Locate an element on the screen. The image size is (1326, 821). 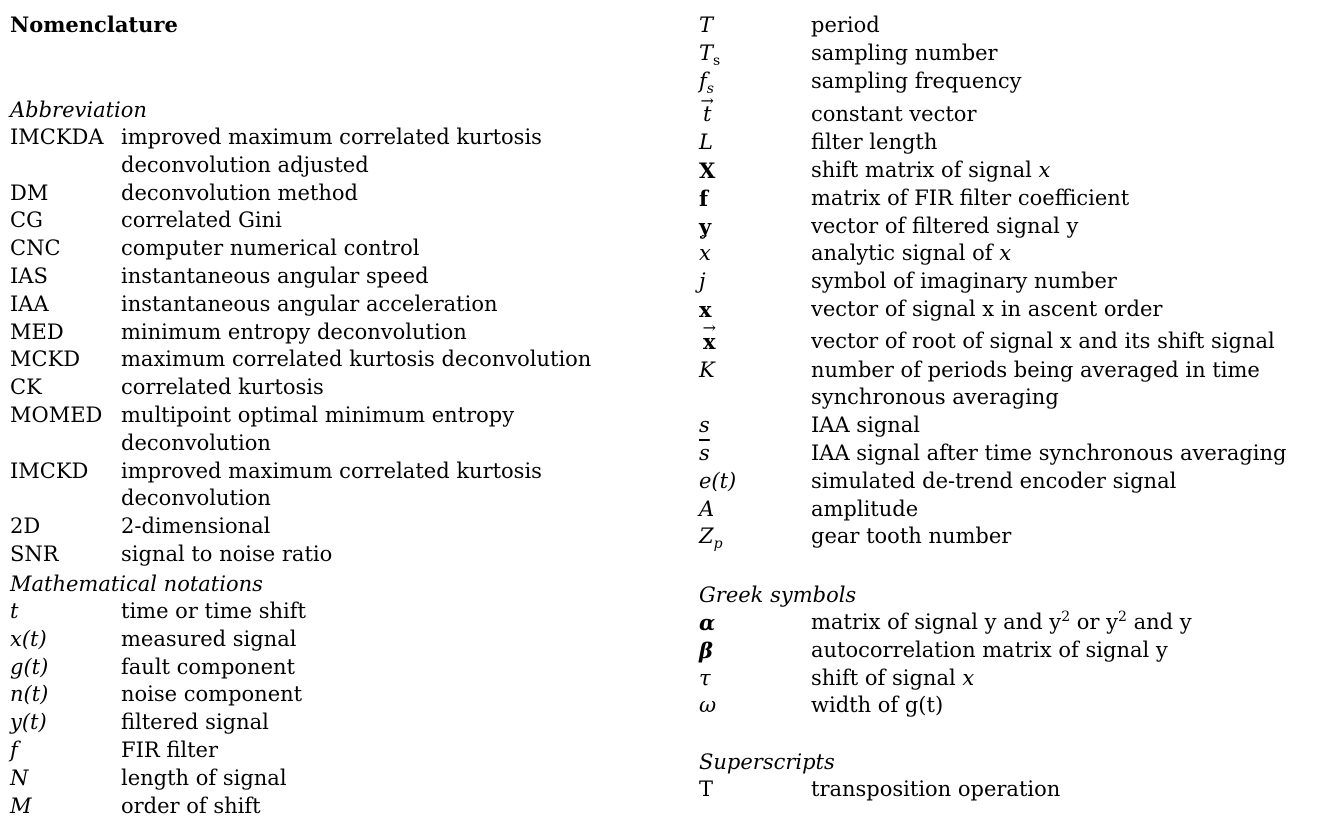
symbol-desc: vector of signal x in ascent order is located at coordinates (987, 308).